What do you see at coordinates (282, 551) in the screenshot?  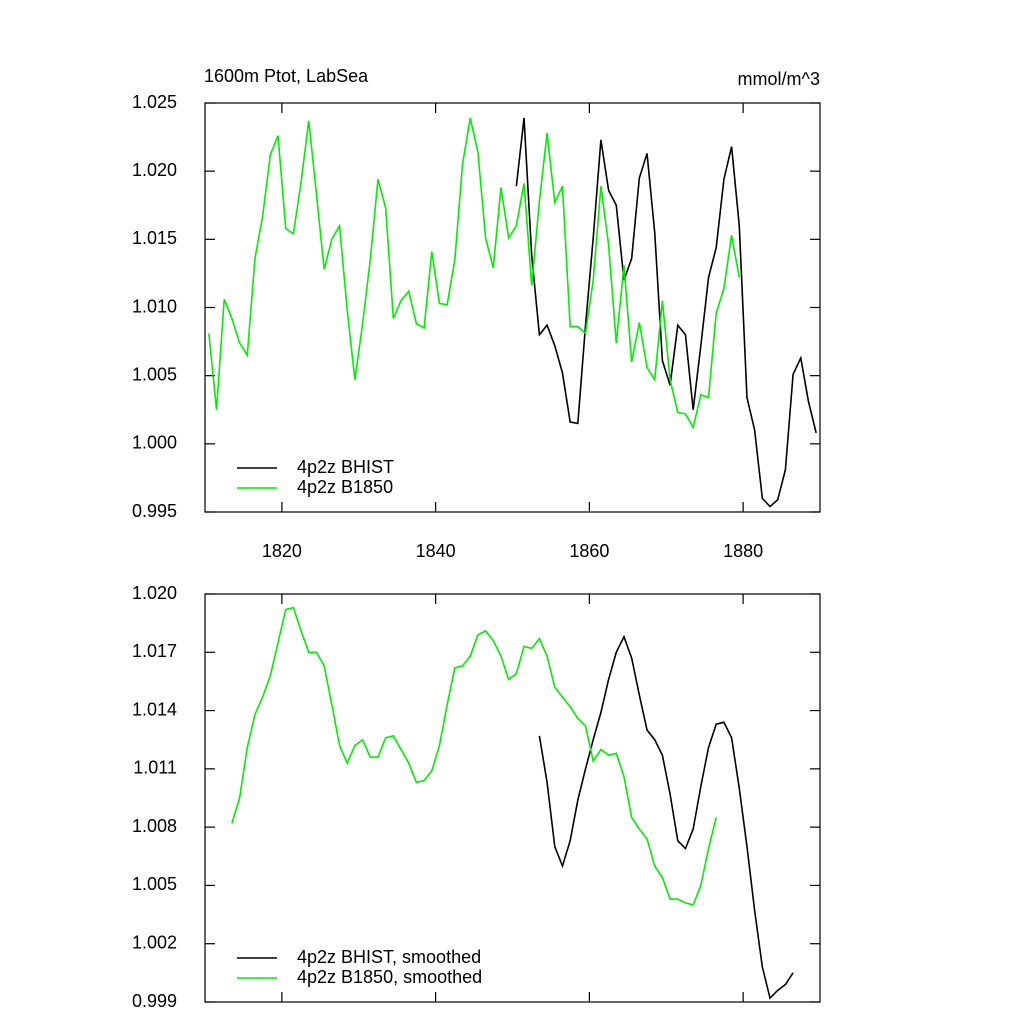 I see `x-tick-label: 1820` at bounding box center [282, 551].